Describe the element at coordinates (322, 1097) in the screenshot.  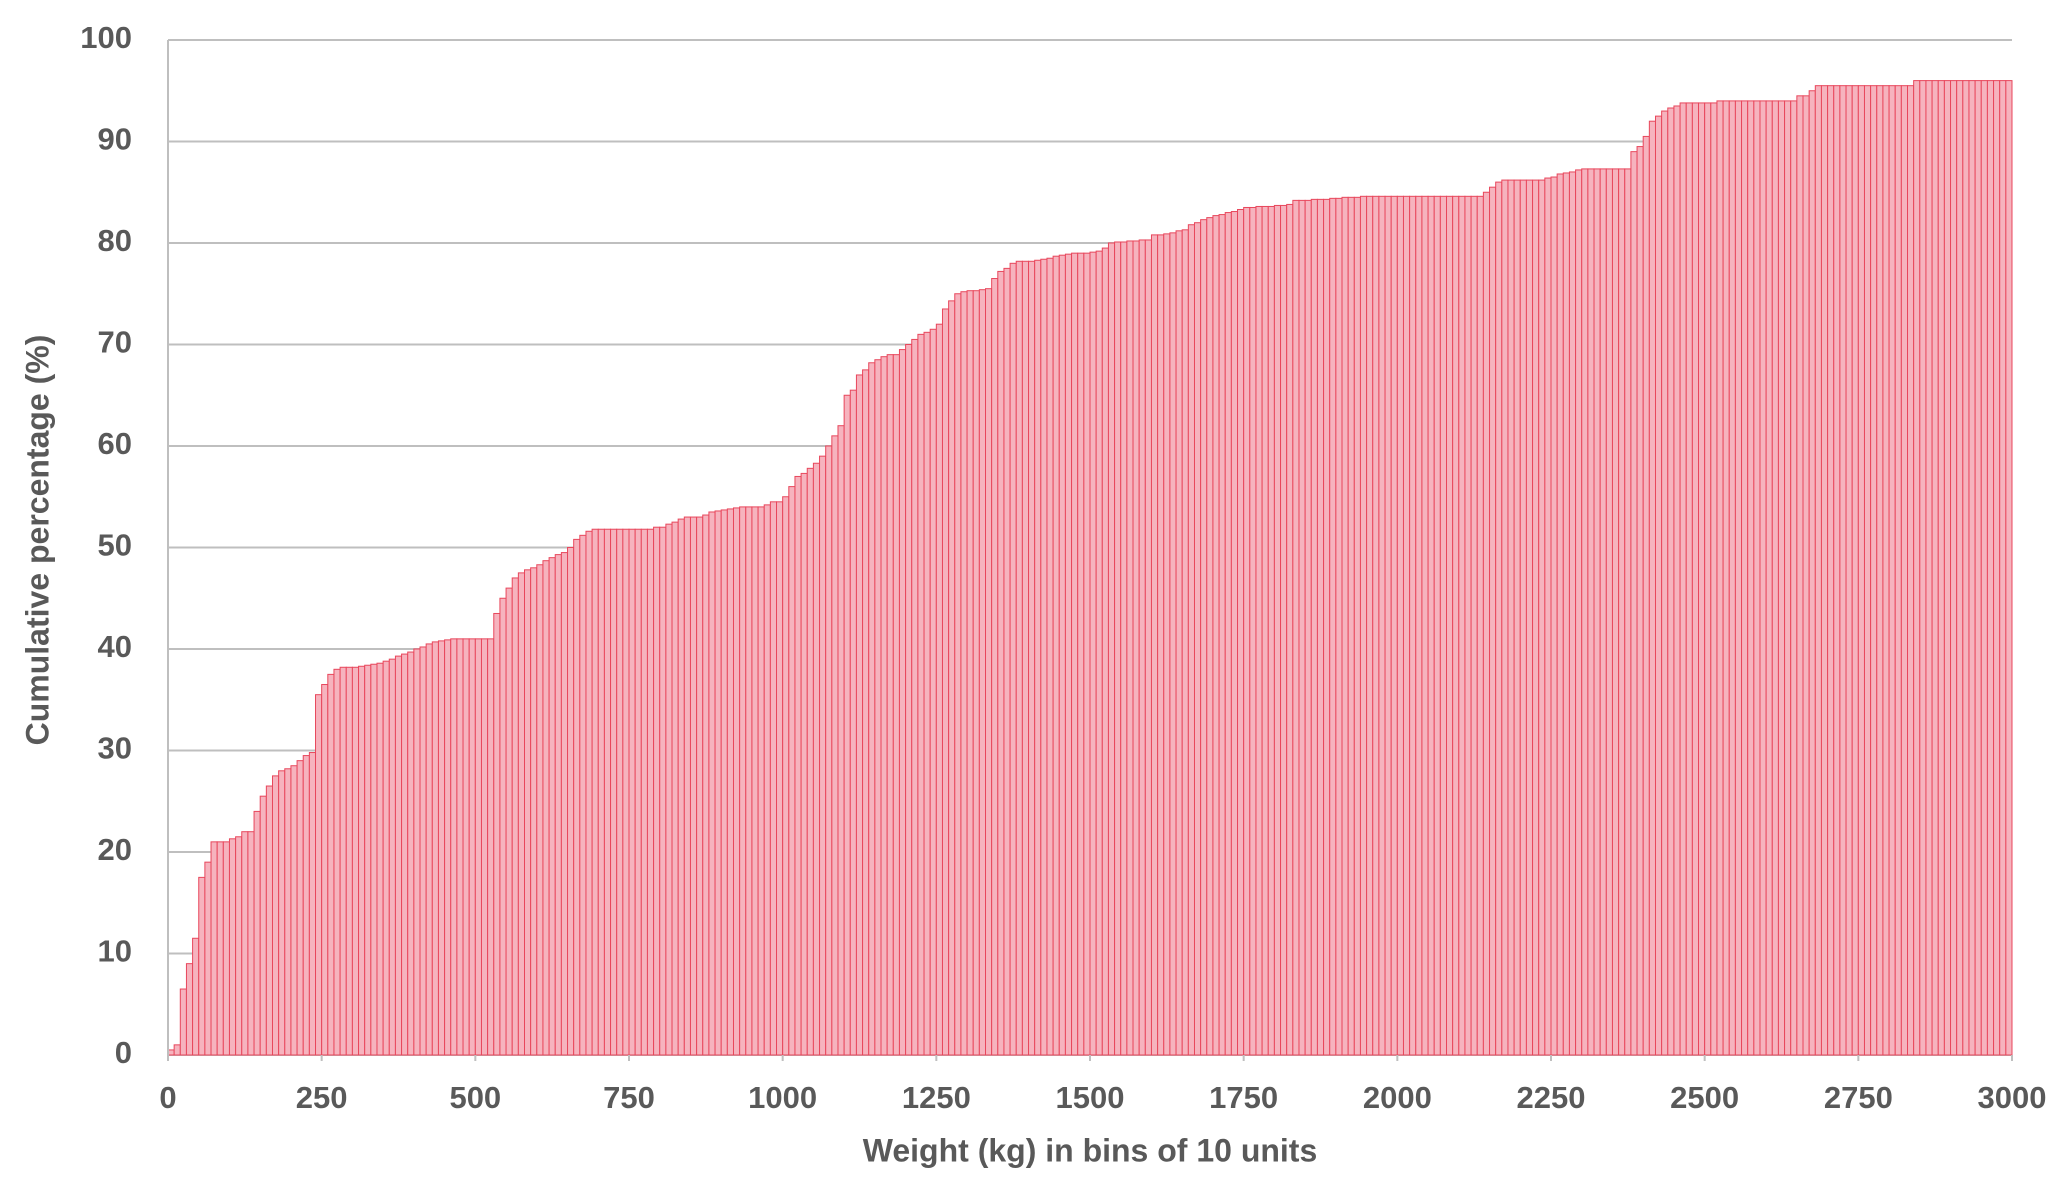
I see `x-tick-label: 250` at that location.